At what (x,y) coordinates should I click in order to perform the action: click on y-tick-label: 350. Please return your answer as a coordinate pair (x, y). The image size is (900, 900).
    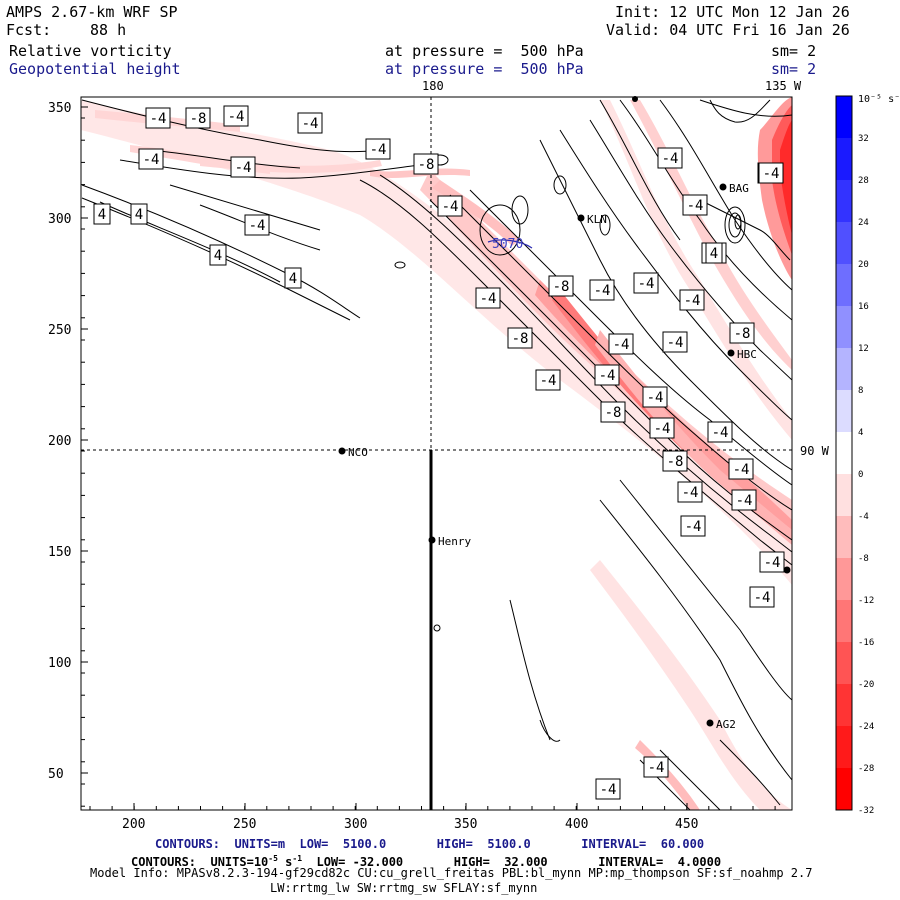
    Looking at the image, I should click on (59, 108).